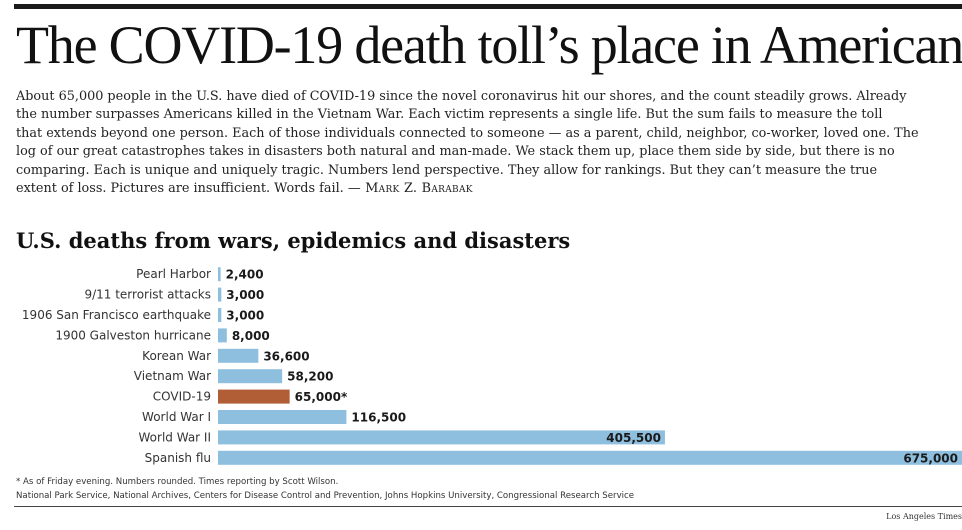  I want to click on bar-world-war-ii, so click(441, 437).